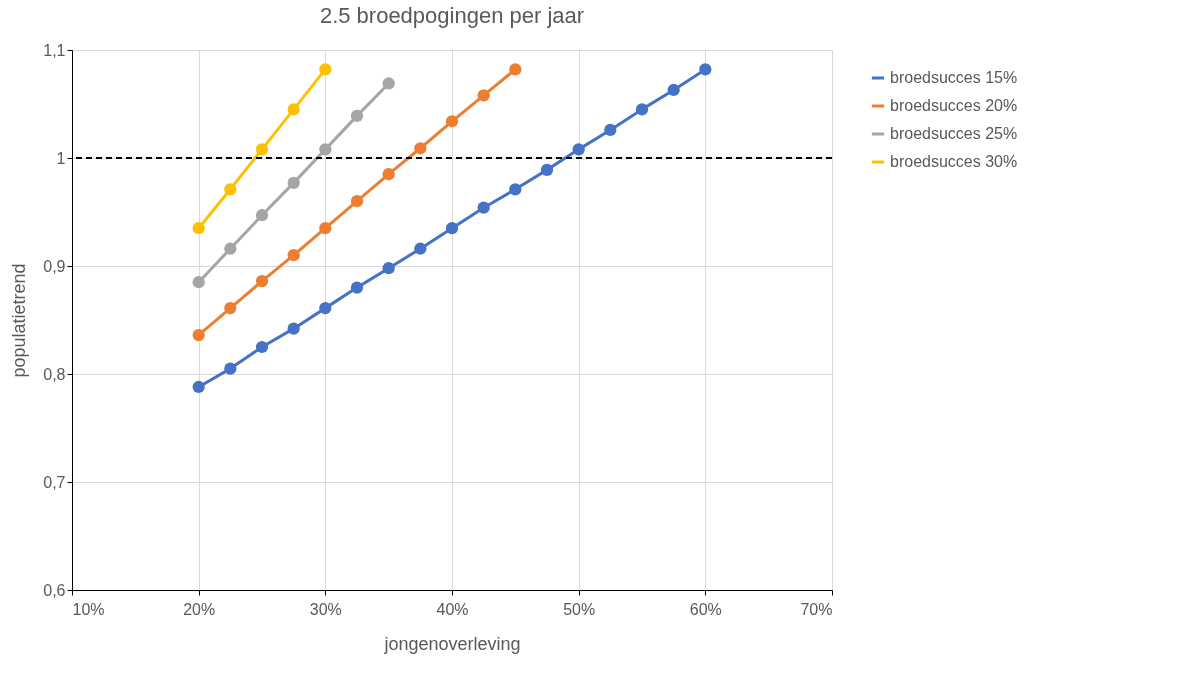  I want to click on legend-label: broedsucces 20%, so click(954, 105).